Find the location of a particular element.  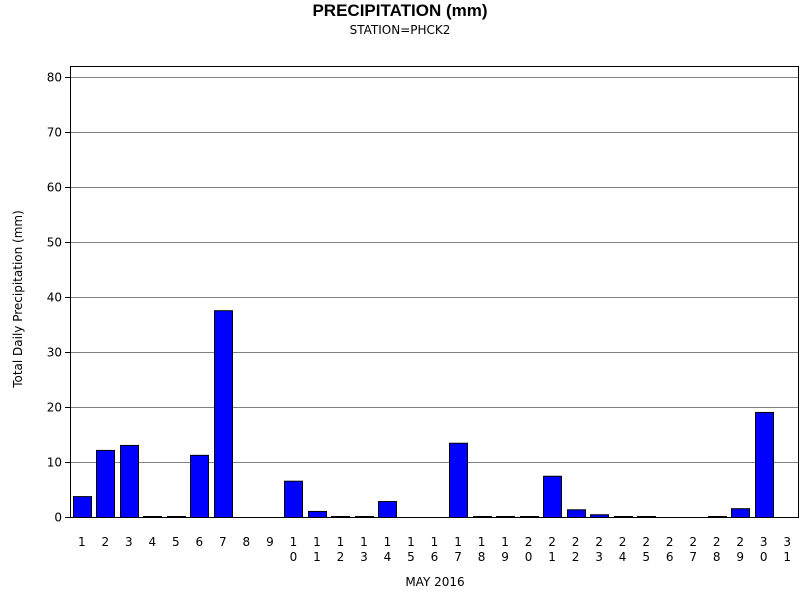

y-ticks: 0 10 20 30 40 50 60 70 80 is located at coordinates (58, 298).